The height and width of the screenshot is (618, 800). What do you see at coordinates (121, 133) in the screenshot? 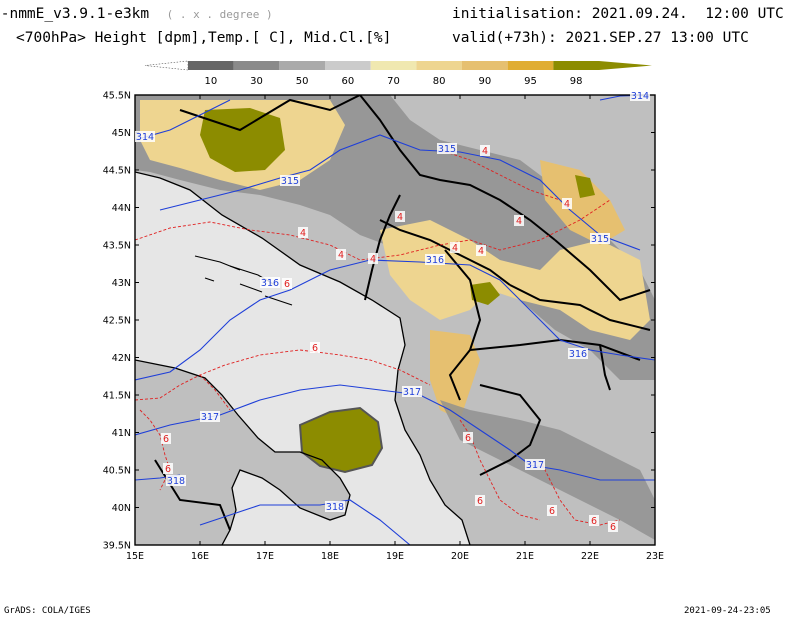
I see `latitude-label: 45N` at bounding box center [121, 133].